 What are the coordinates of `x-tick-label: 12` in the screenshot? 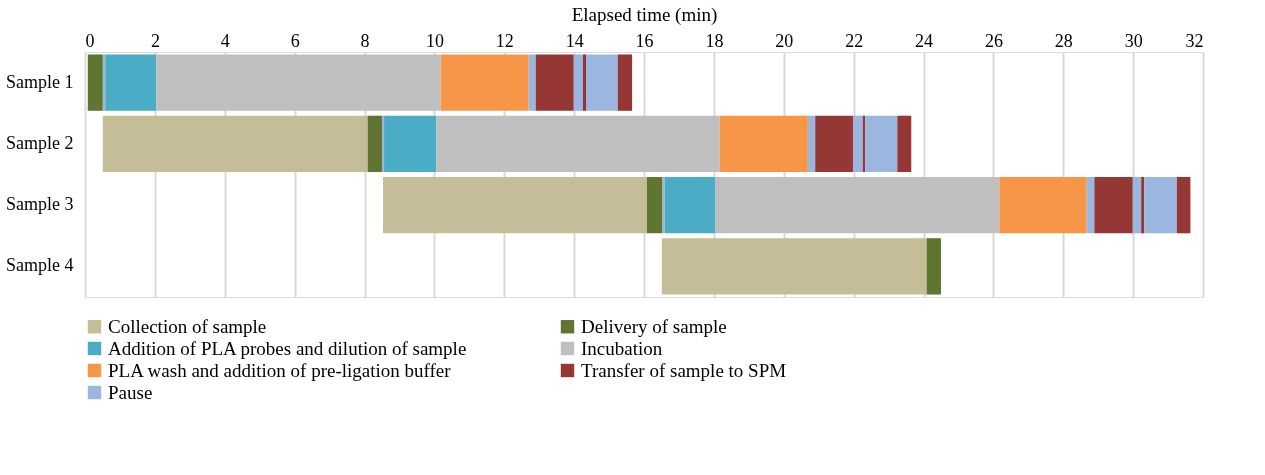 It's located at (504, 40).